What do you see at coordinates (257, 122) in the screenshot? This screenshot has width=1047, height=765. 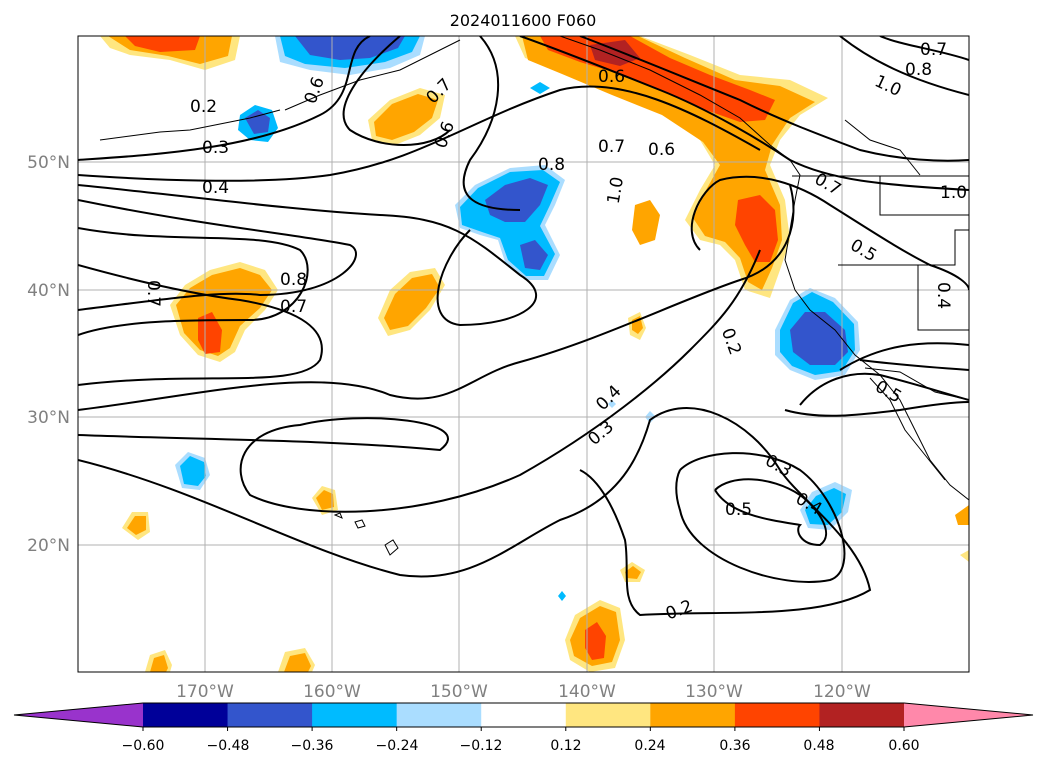 I see `shade-blue-small-left-core` at bounding box center [257, 122].